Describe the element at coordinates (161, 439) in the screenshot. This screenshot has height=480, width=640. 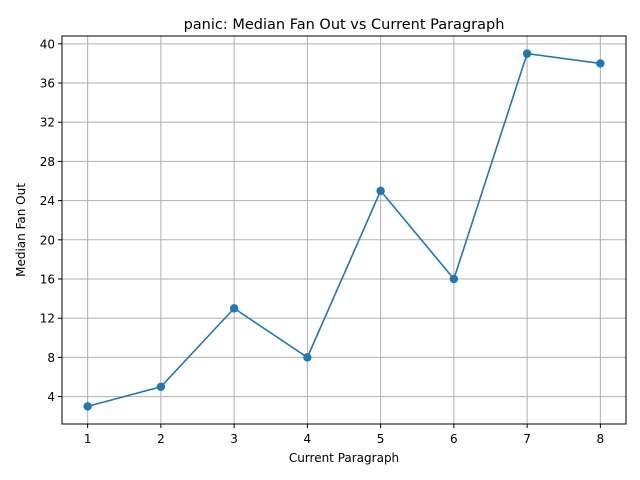
I see `x-tick-label: 2` at that location.